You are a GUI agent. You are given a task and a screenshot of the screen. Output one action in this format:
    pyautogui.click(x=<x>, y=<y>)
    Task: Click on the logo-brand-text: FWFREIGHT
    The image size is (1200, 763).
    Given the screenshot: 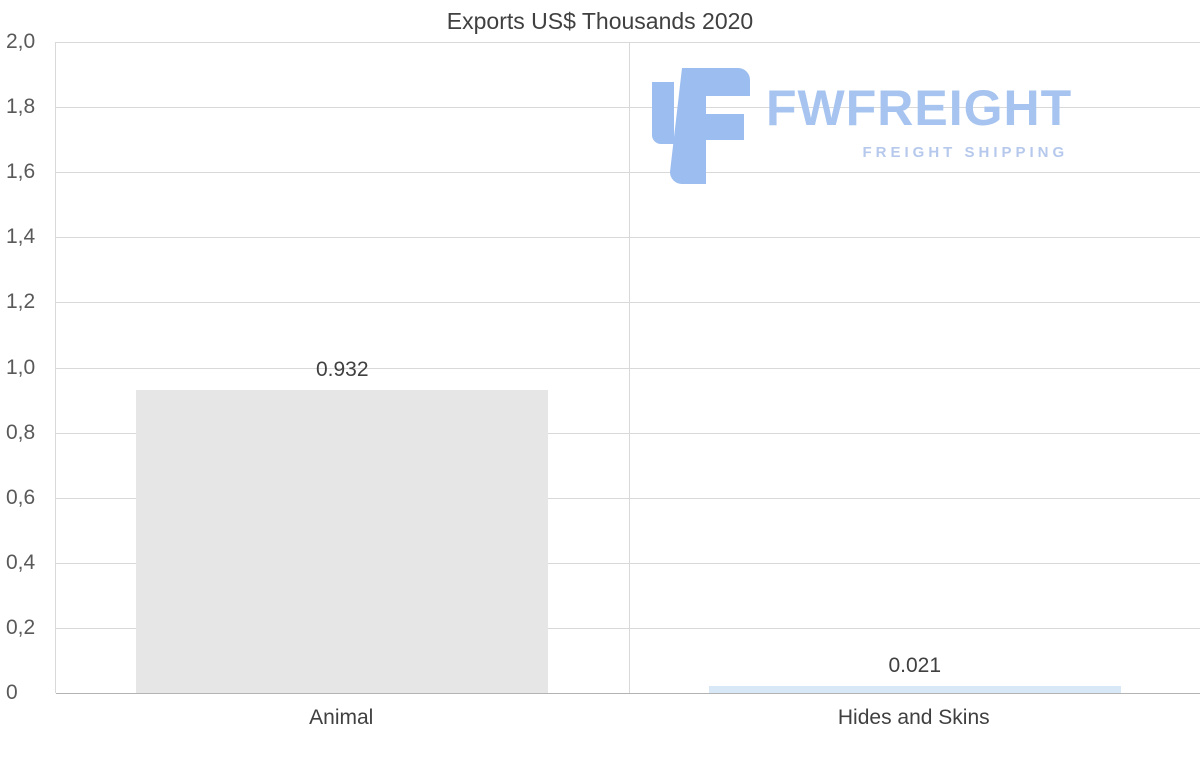 What is the action you would take?
    pyautogui.click(x=919, y=108)
    